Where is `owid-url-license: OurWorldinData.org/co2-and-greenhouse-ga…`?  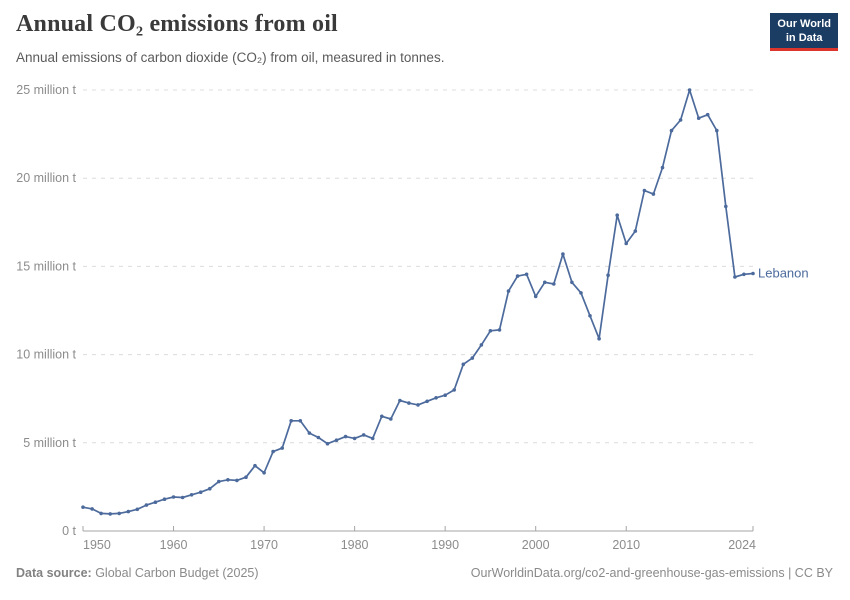
owid-url-license: OurWorldinData.org/co2-and-greenhouse-ga… is located at coordinates (651, 573).